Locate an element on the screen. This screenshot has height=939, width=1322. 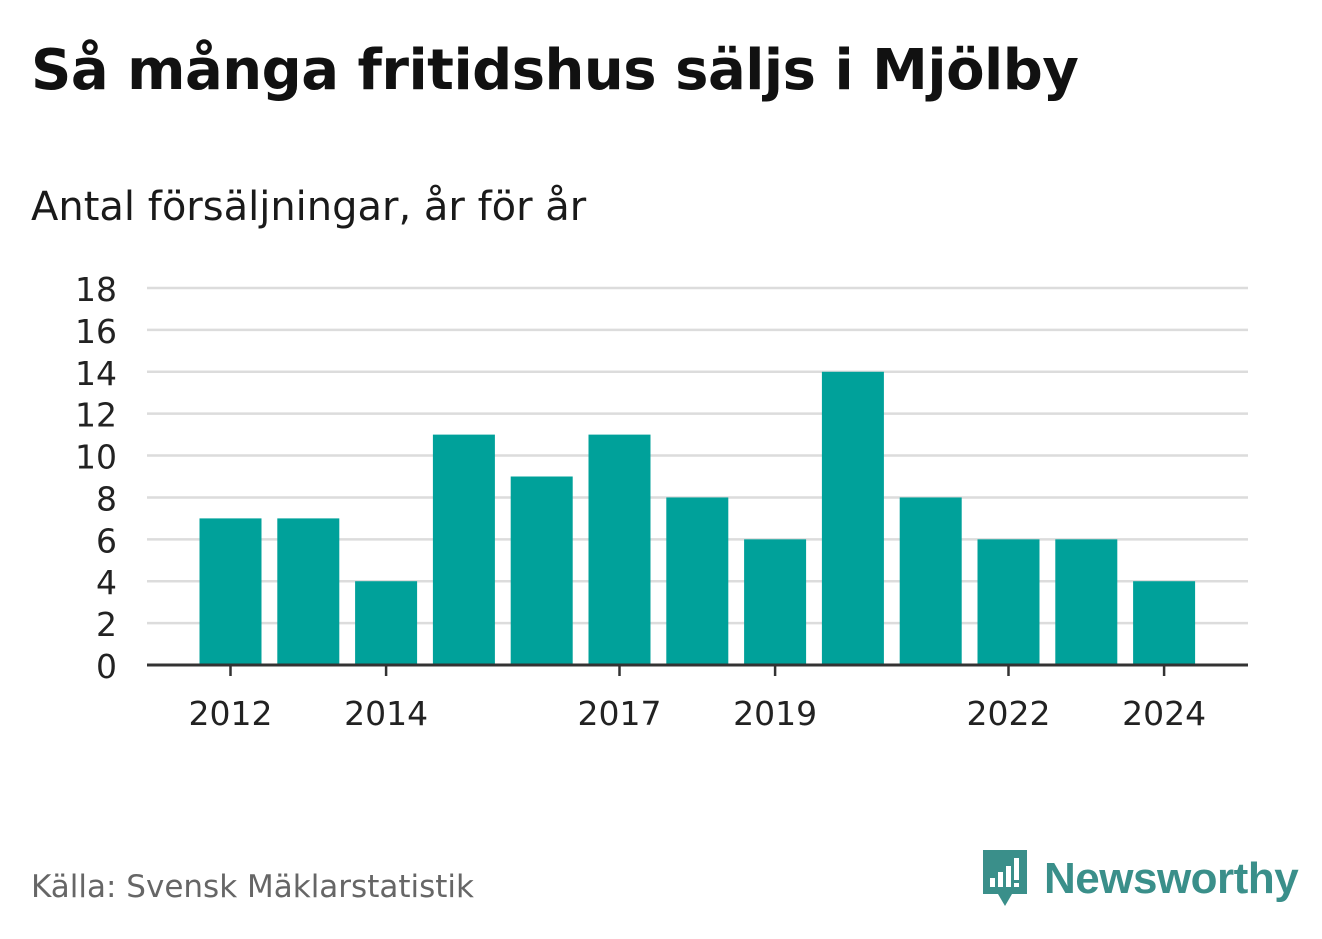
brand-logo: Newsworthy is located at coordinates (1139, 879).